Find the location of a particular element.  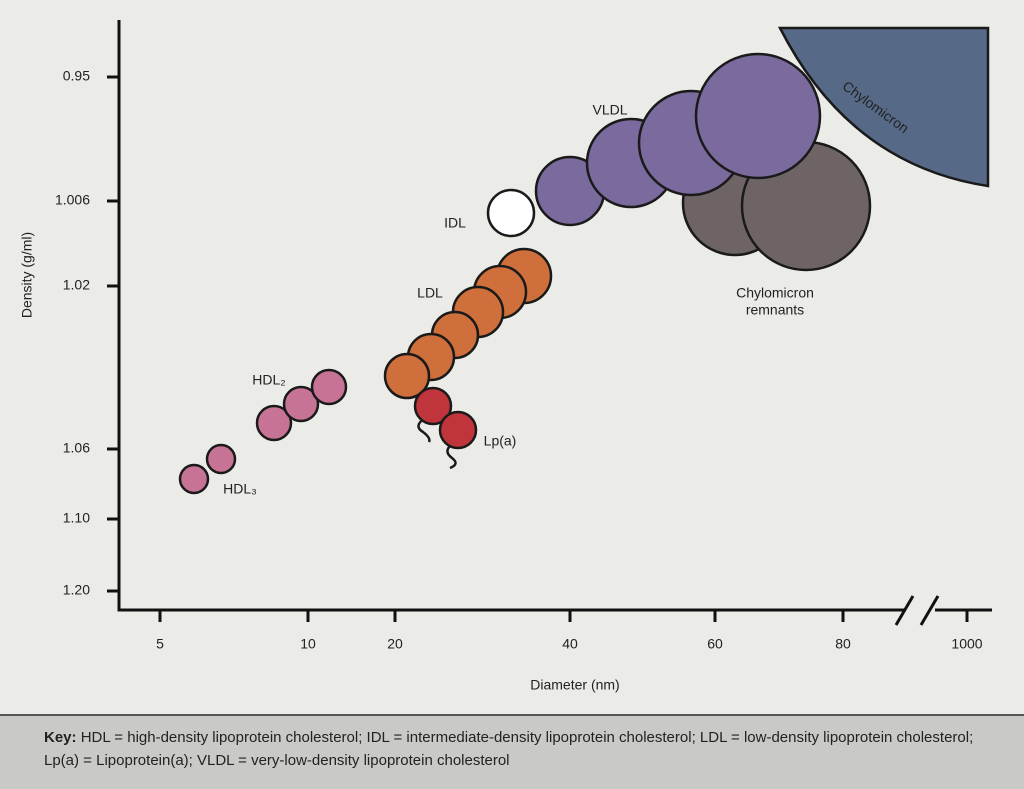

y-tick-labels: 0.95 1.006 1.02 1.06 1.10 1.20 is located at coordinates (72, 333).